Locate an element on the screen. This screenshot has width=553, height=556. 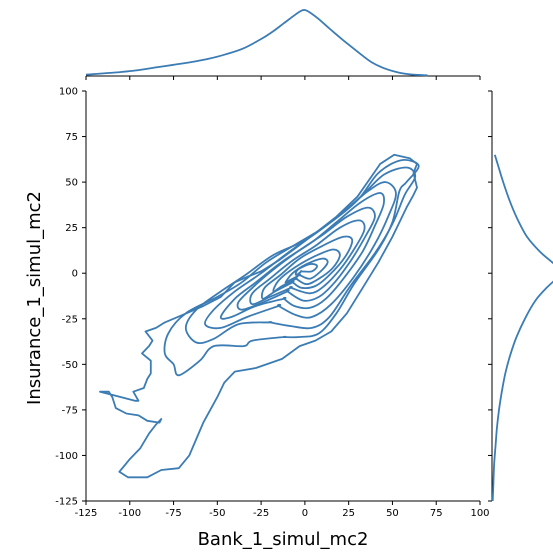
marginal-y-panel is located at coordinates (520, 296).